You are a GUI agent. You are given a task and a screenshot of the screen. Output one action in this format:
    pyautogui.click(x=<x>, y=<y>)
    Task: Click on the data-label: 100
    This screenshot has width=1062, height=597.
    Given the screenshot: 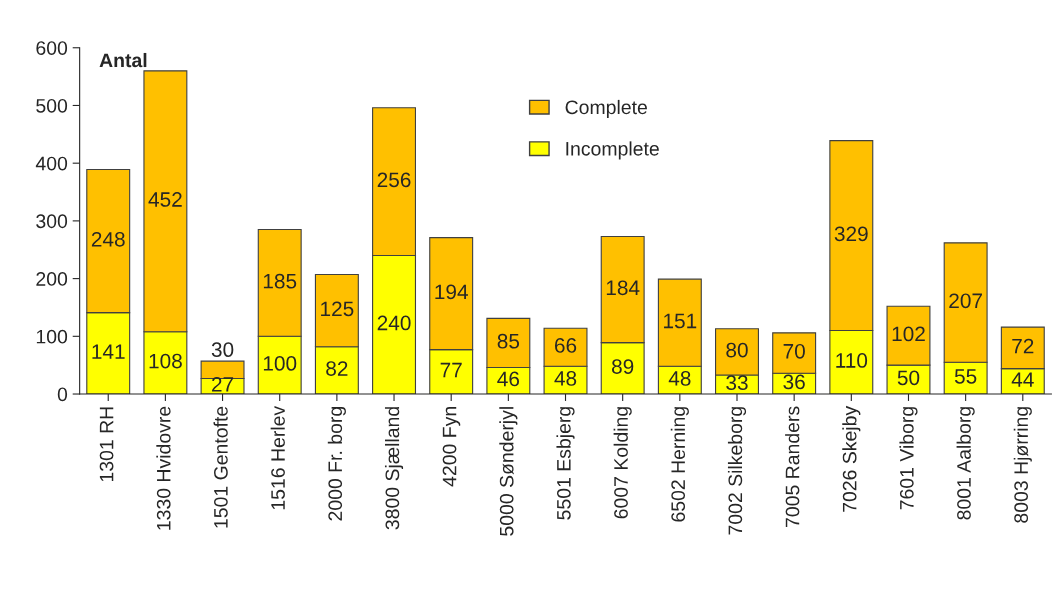 What is the action you would take?
    pyautogui.click(x=280, y=363)
    